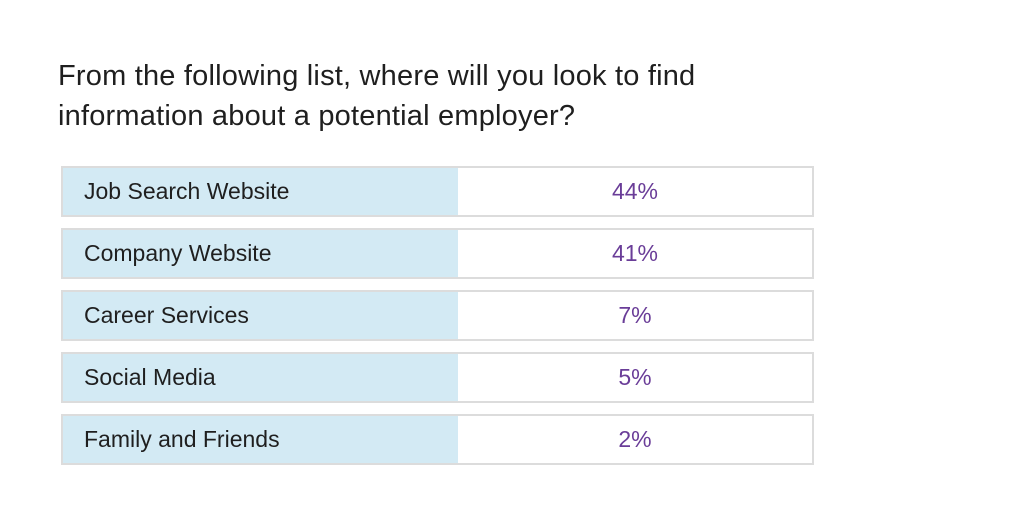 This screenshot has height=509, width=1024. Describe the element at coordinates (260, 191) in the screenshot. I see `row-label: Job Search Website` at that location.